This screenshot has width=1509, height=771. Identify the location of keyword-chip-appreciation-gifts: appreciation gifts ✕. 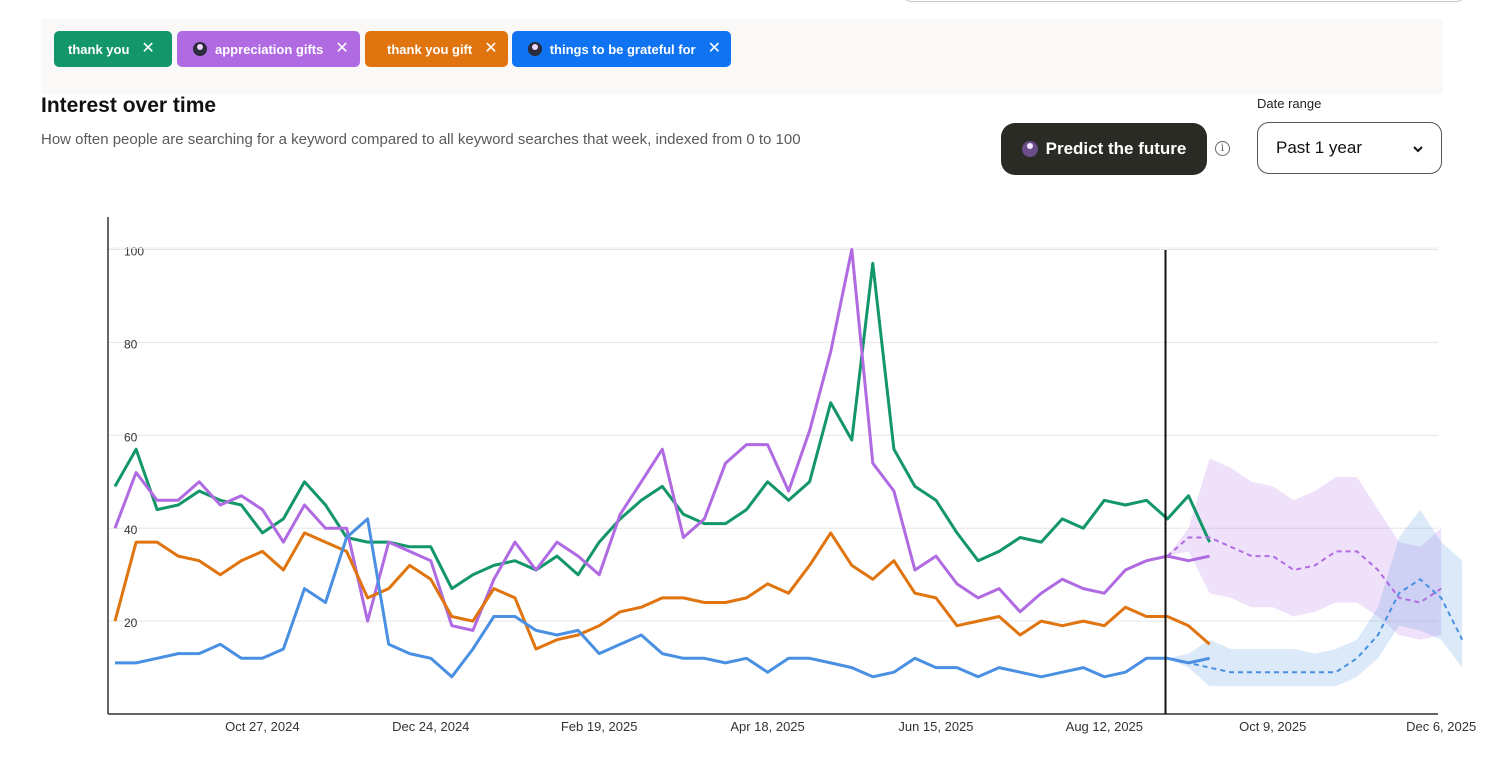
(268, 49).